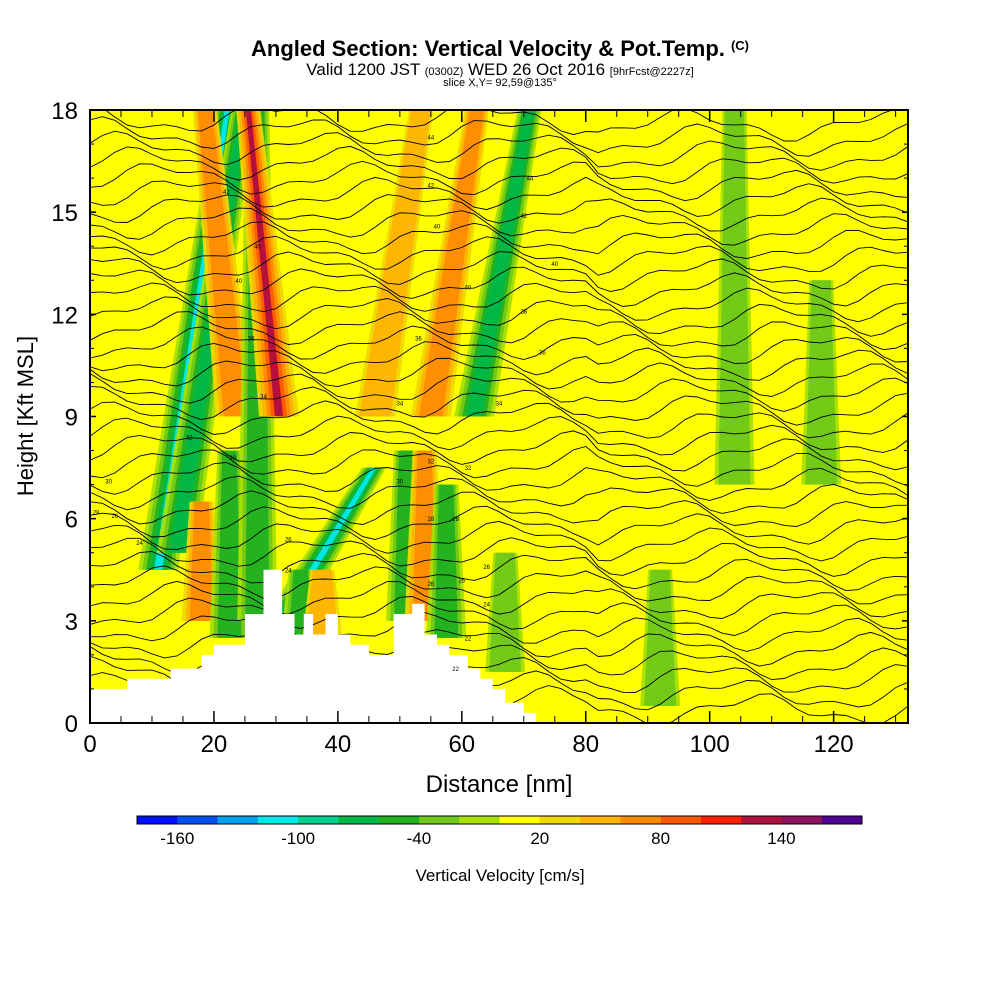  I want to click on y-tick-label: 3, so click(71, 622).